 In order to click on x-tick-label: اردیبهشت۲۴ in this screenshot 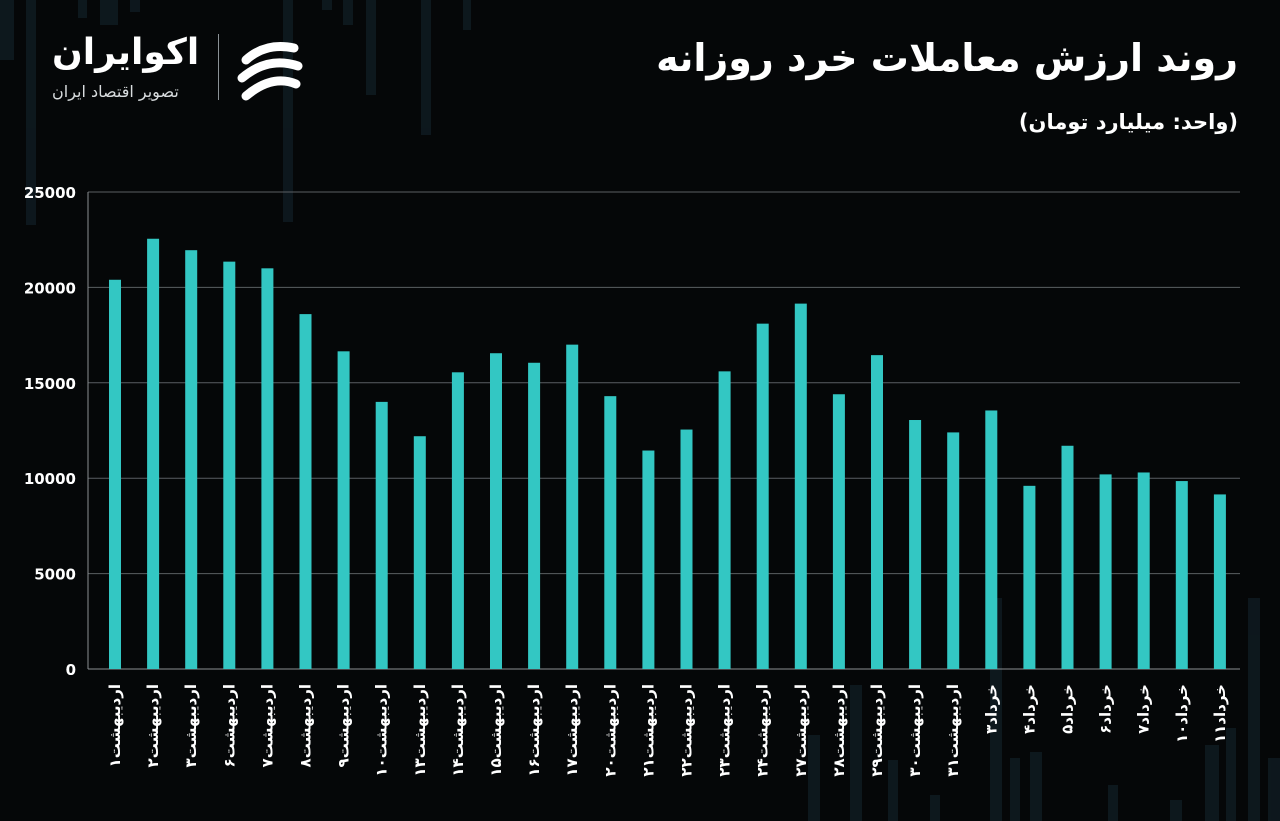, I will do `click(763, 730)`.